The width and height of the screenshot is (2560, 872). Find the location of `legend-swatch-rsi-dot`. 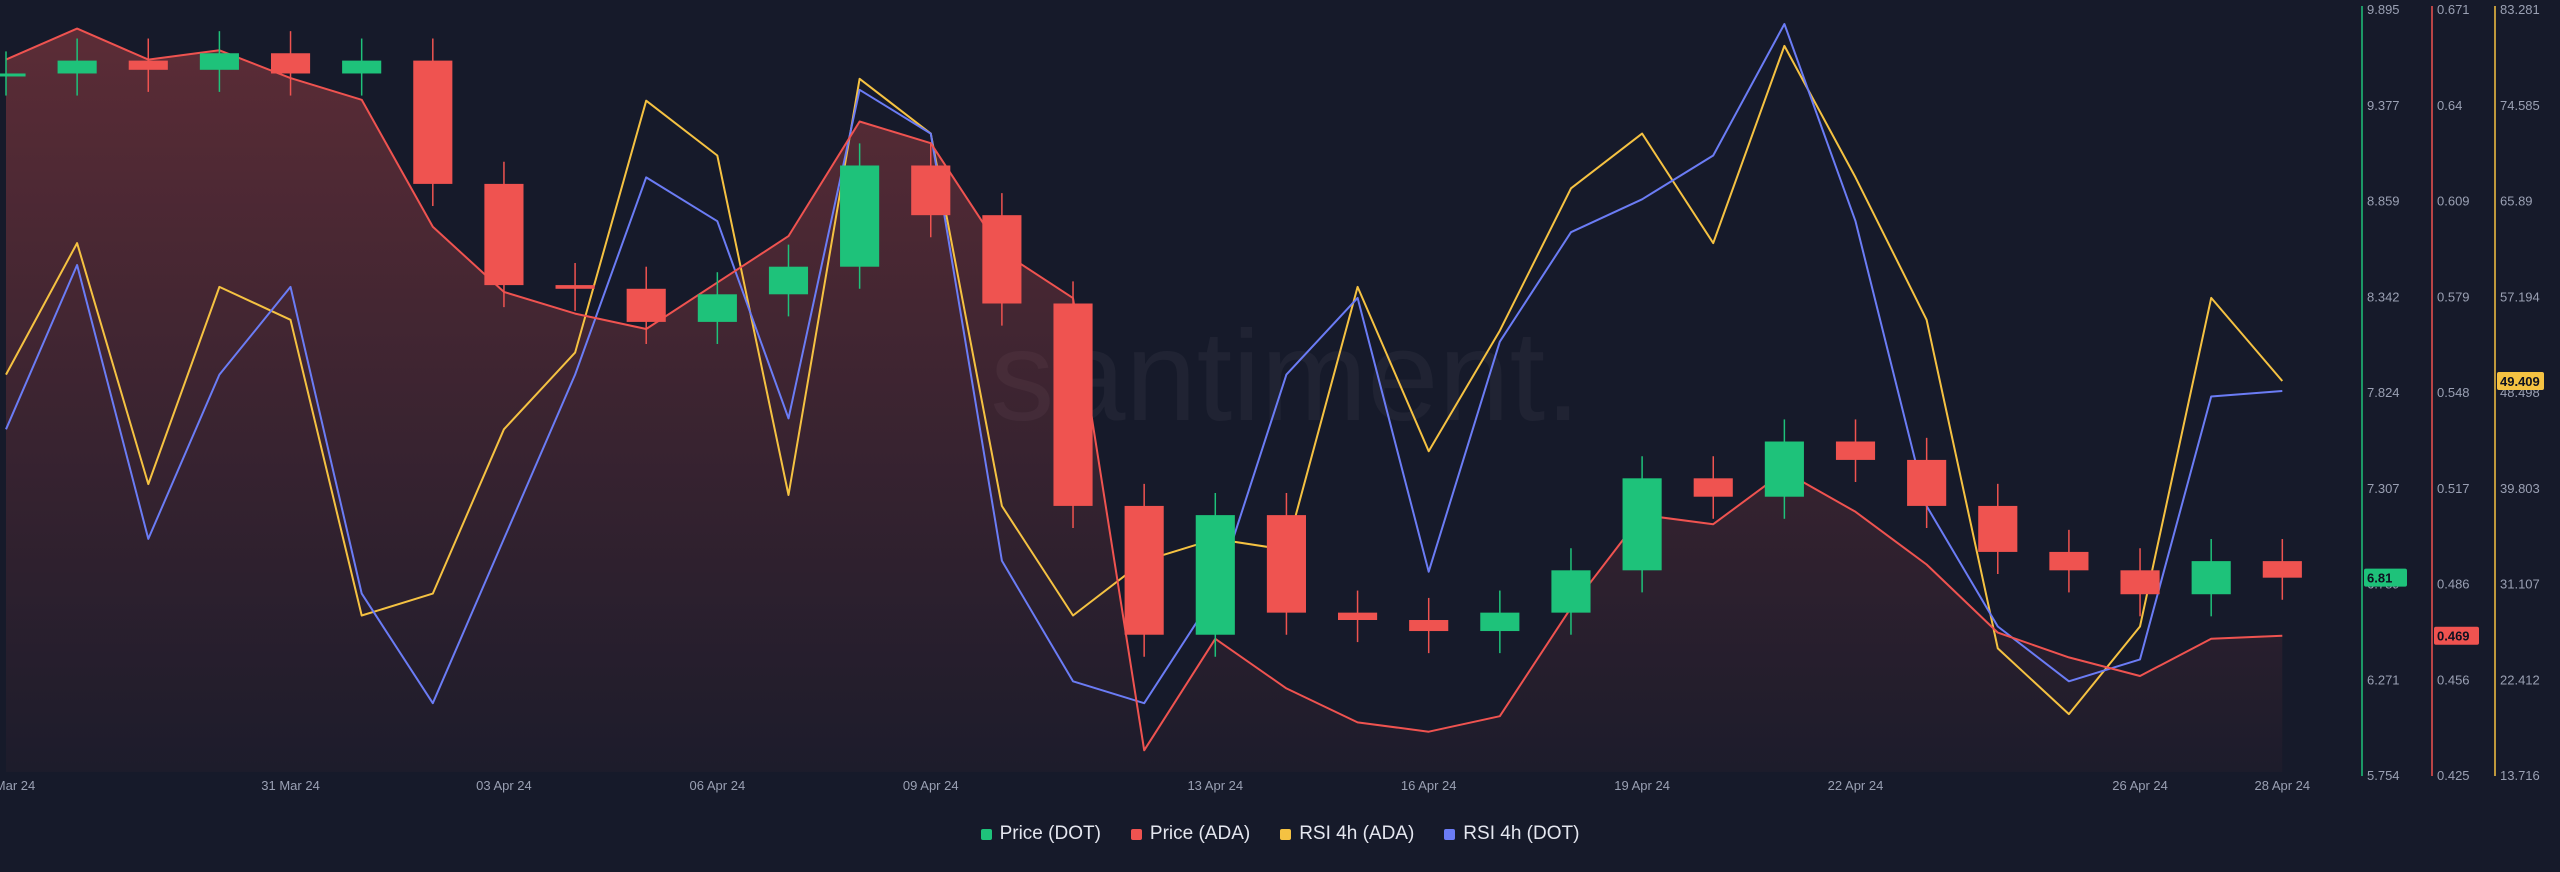

legend-swatch-rsi-dot is located at coordinates (1450, 834).